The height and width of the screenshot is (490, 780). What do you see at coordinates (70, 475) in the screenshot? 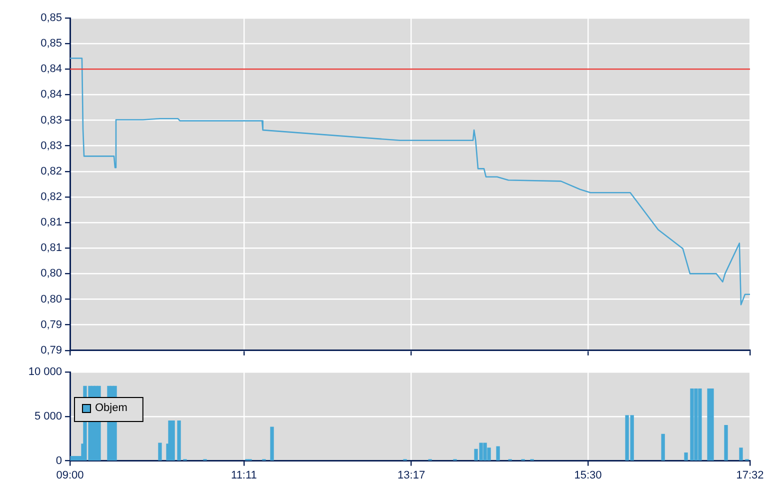
I see `x-tick-label: 09:00` at bounding box center [70, 475].